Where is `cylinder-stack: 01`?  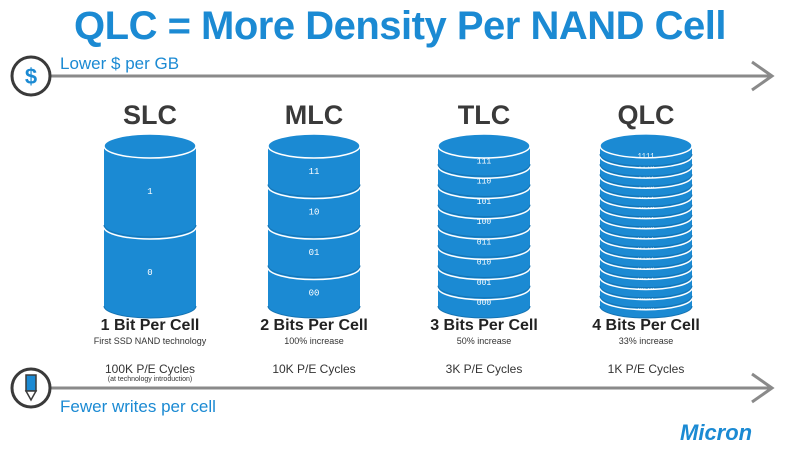
cylinder-stack: 01 is located at coordinates (150, 226).